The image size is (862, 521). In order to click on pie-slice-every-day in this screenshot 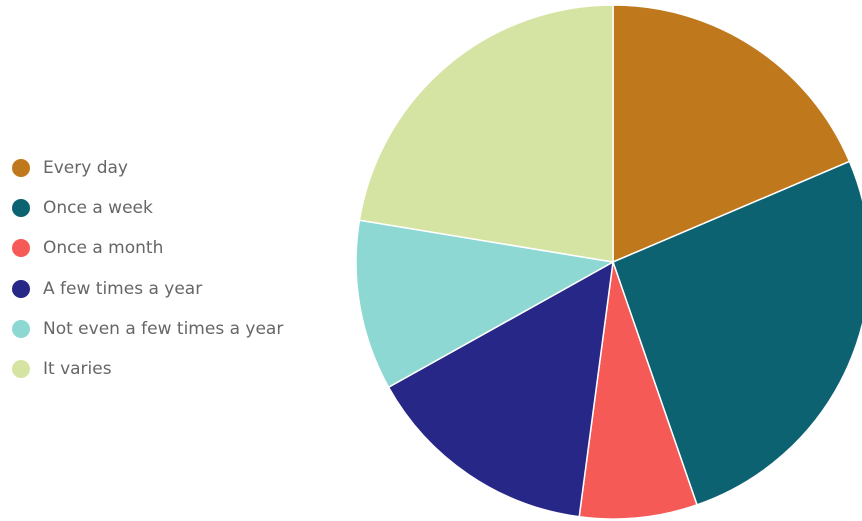, I will do `click(731, 134)`.